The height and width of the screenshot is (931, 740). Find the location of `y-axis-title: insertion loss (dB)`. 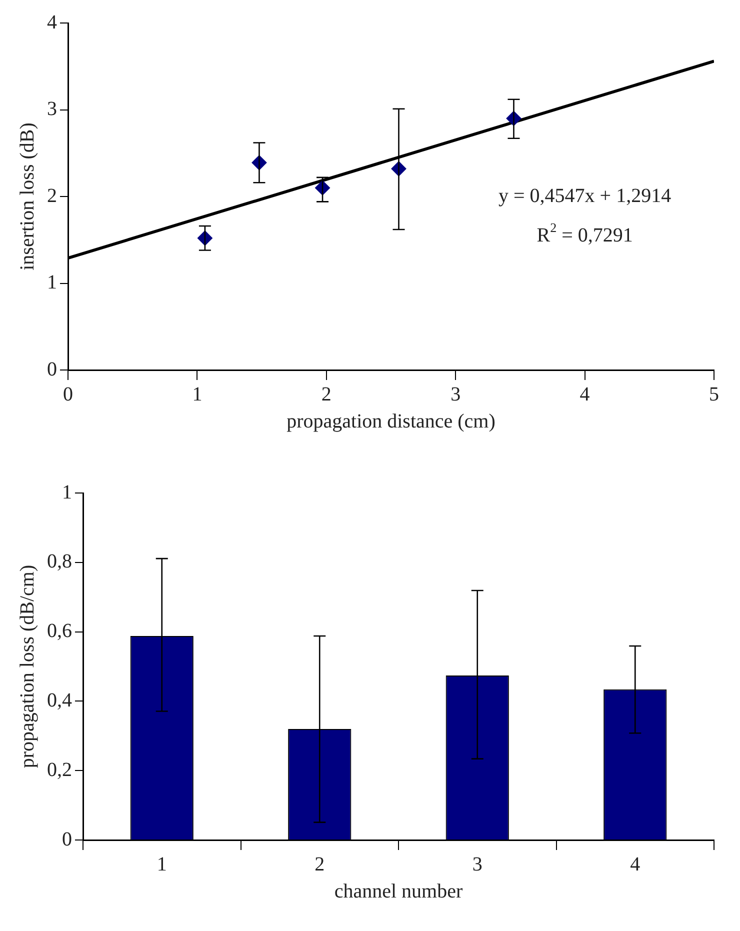

y-axis-title: insertion loss (dB) is located at coordinates (27, 196).